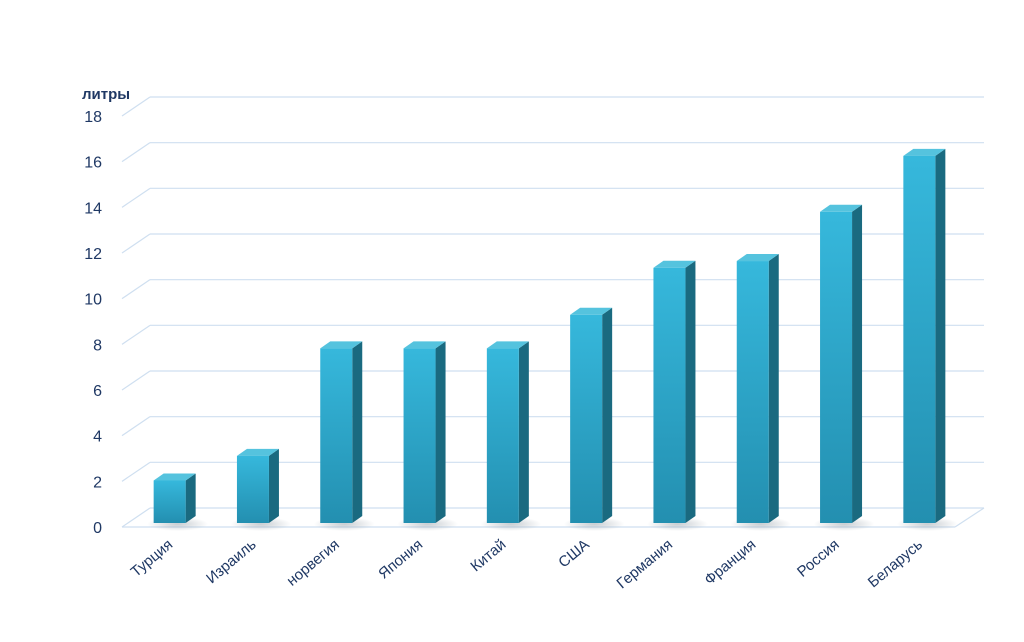  I want to click on x-tick-label: Турция, so click(152, 558).